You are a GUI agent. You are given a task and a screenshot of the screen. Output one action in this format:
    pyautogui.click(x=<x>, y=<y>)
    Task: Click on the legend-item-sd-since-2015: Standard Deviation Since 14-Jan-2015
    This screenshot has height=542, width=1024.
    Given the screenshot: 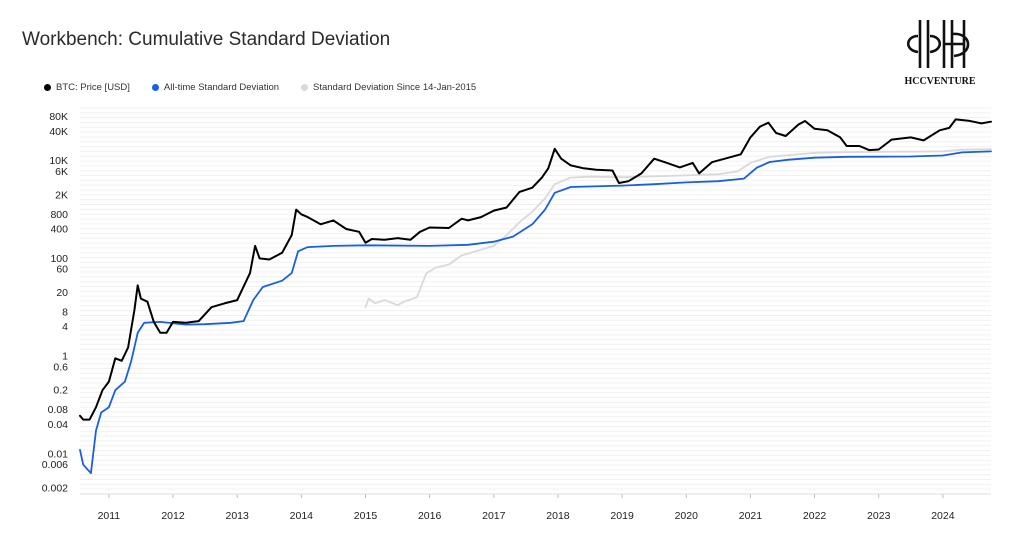 What is the action you would take?
    pyautogui.click(x=388, y=87)
    